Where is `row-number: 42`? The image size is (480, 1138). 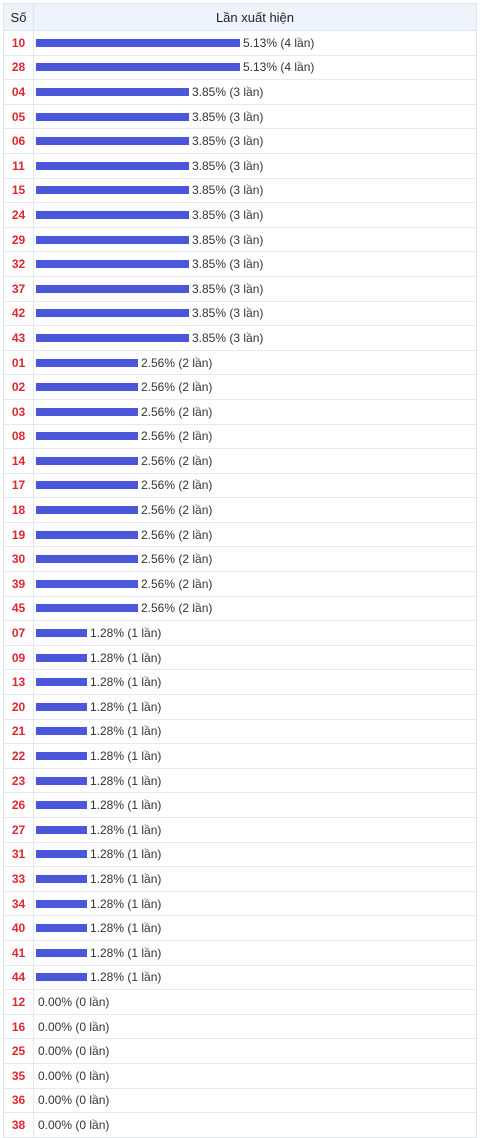 row-number: 42 is located at coordinates (19, 313).